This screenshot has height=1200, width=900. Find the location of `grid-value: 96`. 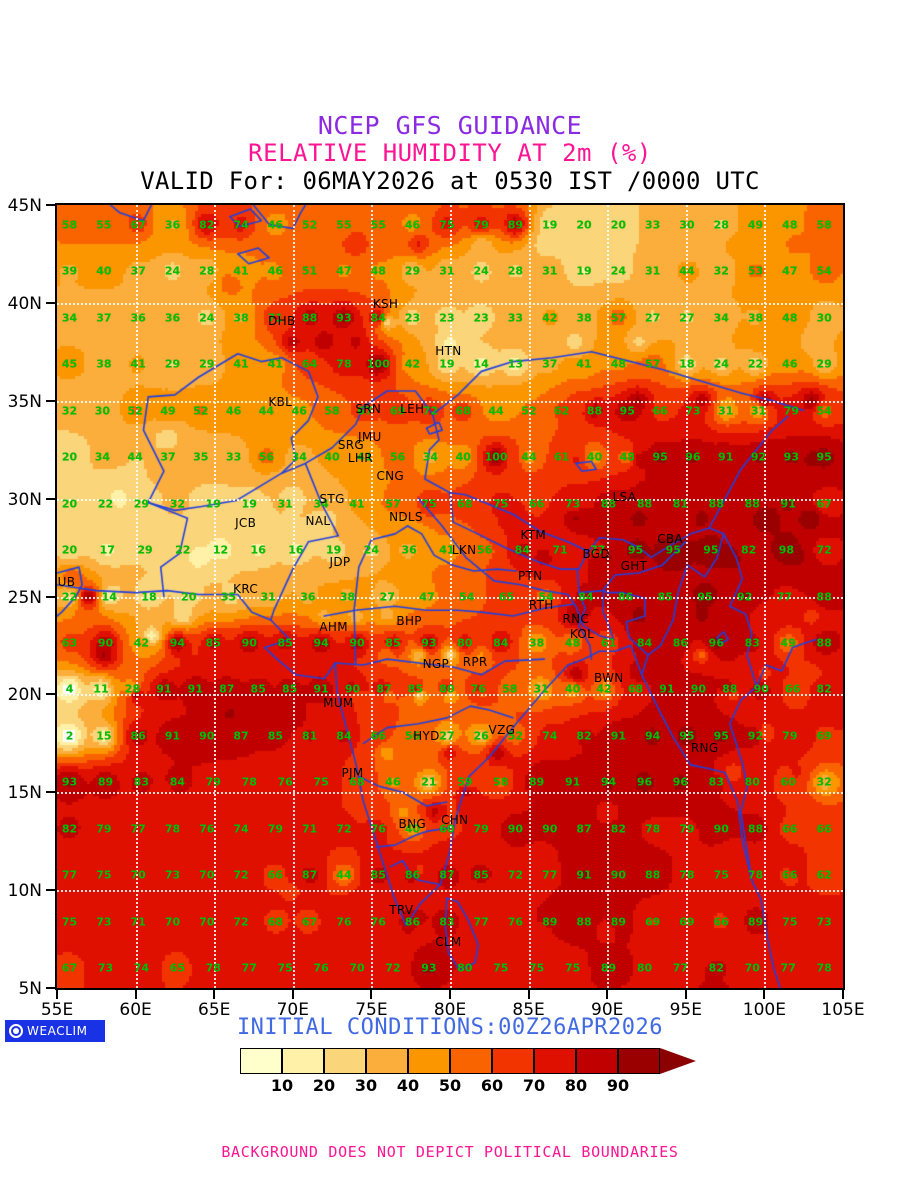

grid-value: 96 is located at coordinates (716, 643).